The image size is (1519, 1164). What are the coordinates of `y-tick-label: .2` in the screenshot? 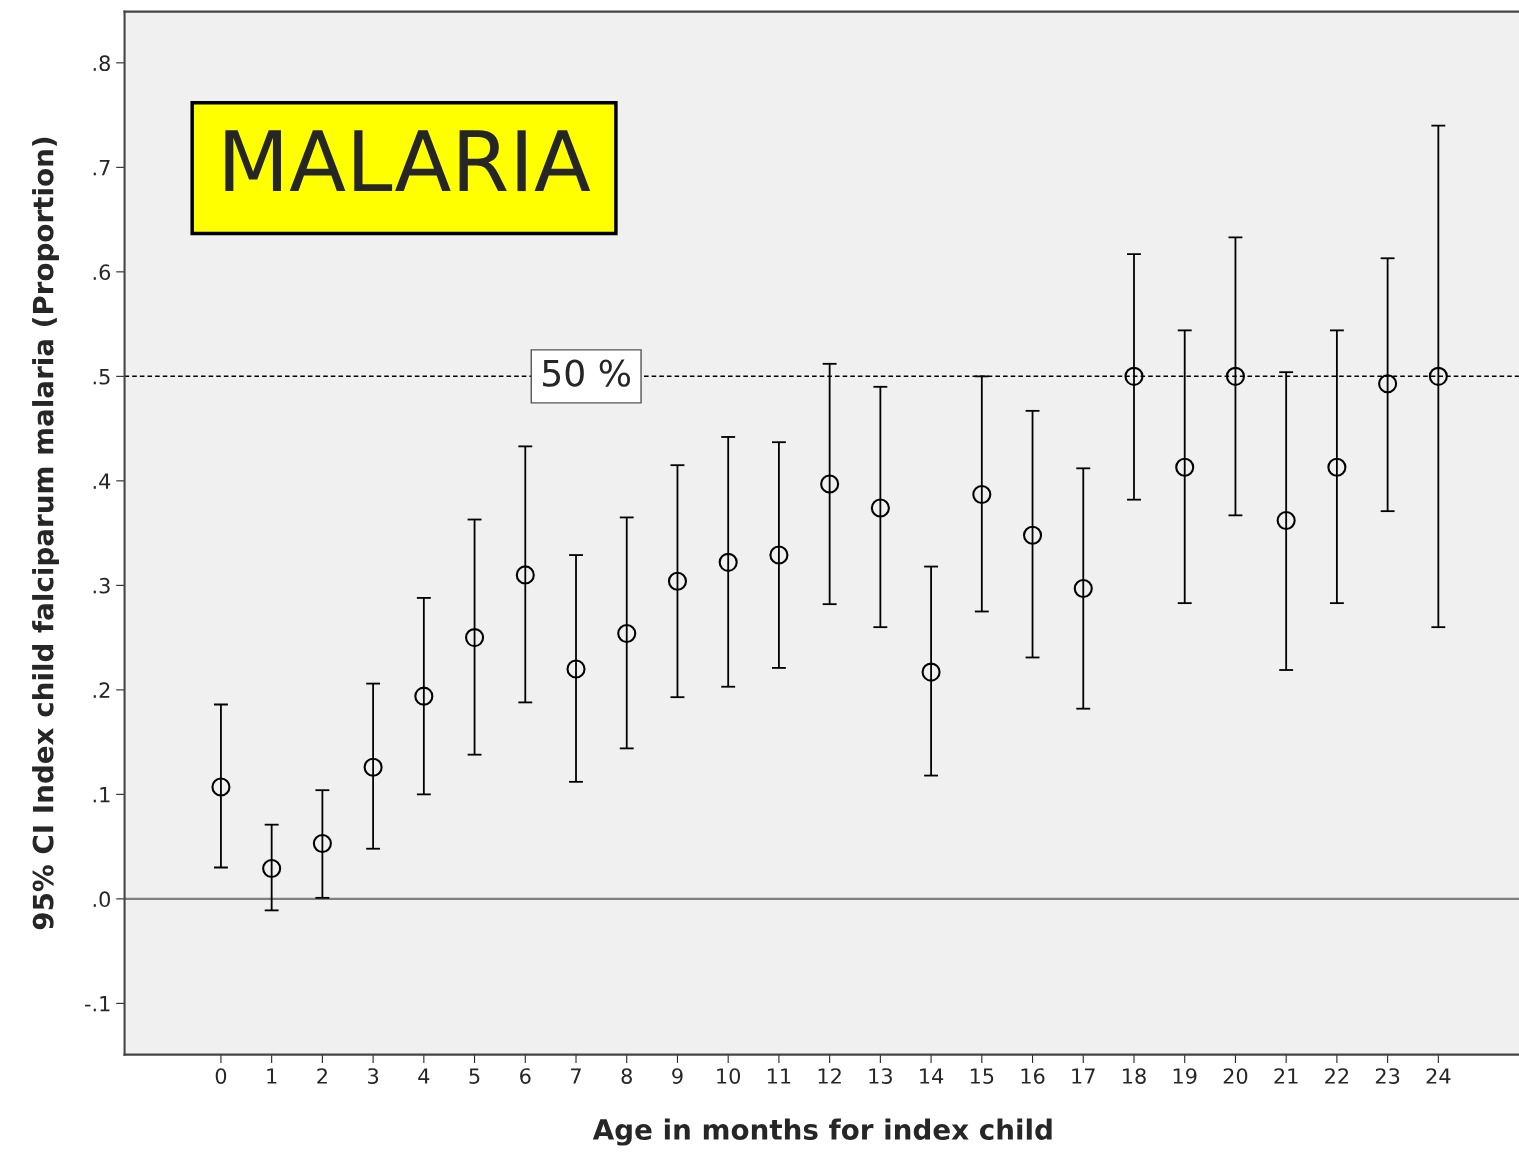 It's located at (101, 690).